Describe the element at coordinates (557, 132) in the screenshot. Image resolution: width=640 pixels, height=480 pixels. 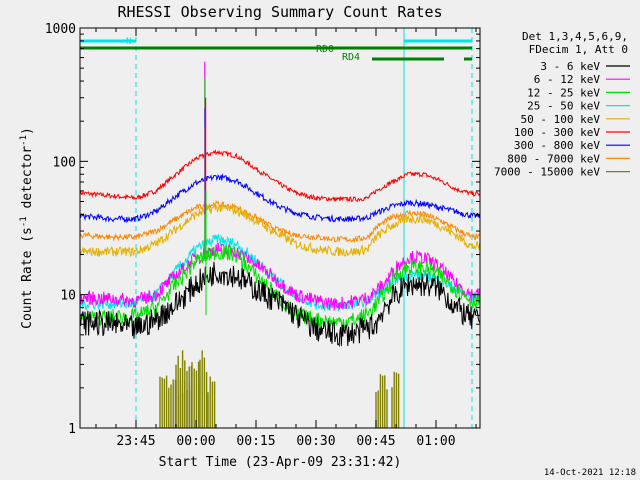
I see `legend-label: 100 - 300 keV` at that location.